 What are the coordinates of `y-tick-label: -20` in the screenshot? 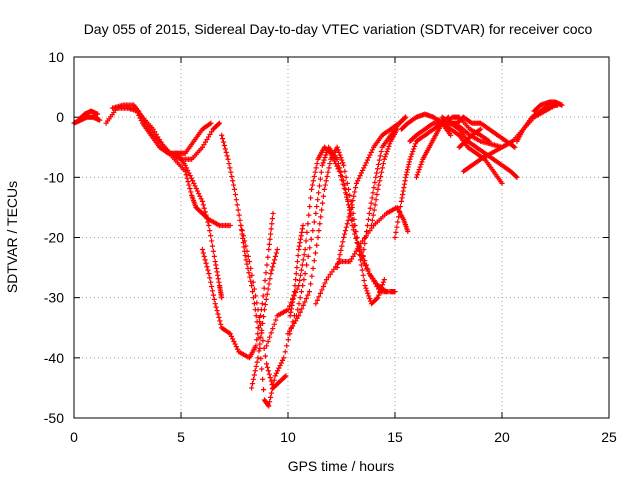 It's located at (54, 238).